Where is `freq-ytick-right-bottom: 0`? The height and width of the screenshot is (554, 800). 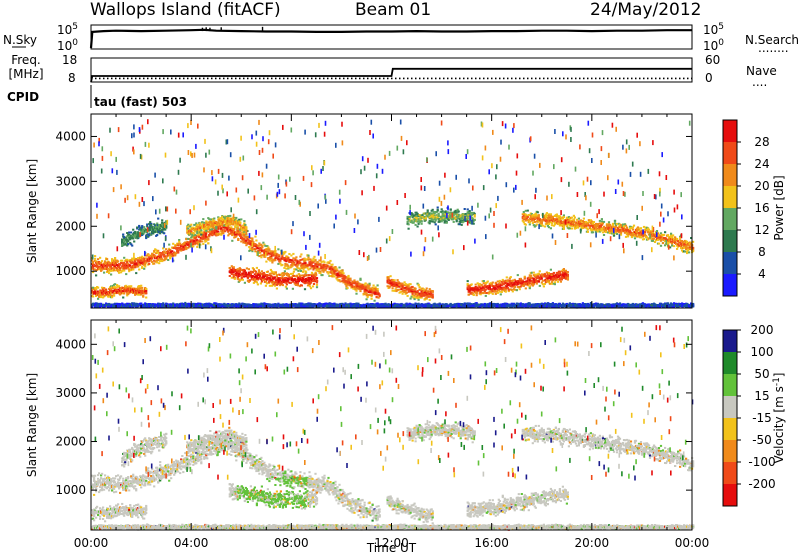
freq-ytick-right-bottom: 0 is located at coordinates (709, 78).